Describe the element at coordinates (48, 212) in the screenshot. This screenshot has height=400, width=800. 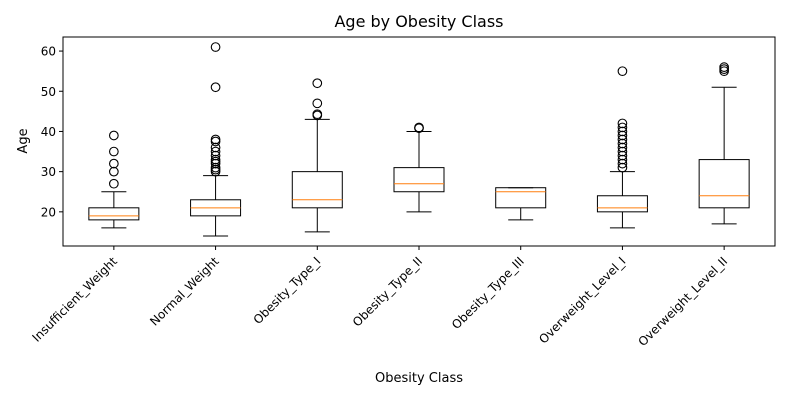
I see `y-tick-label: 20` at that location.